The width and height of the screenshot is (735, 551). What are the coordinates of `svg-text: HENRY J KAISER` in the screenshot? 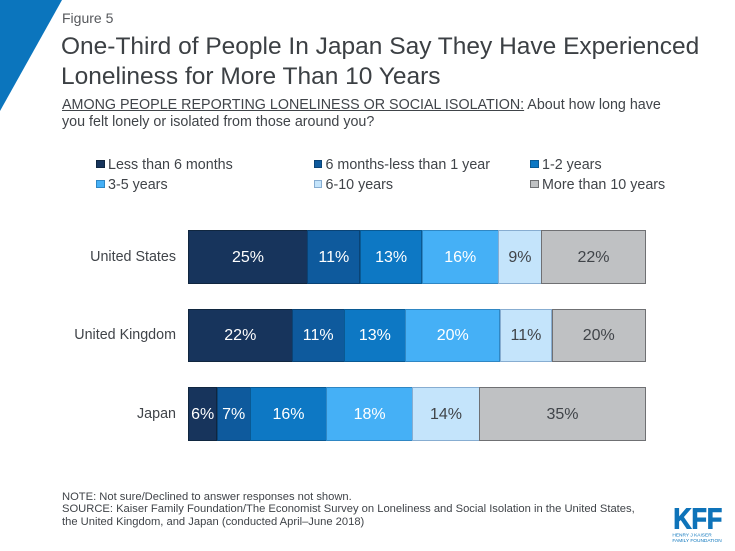 It's located at (692, 536).